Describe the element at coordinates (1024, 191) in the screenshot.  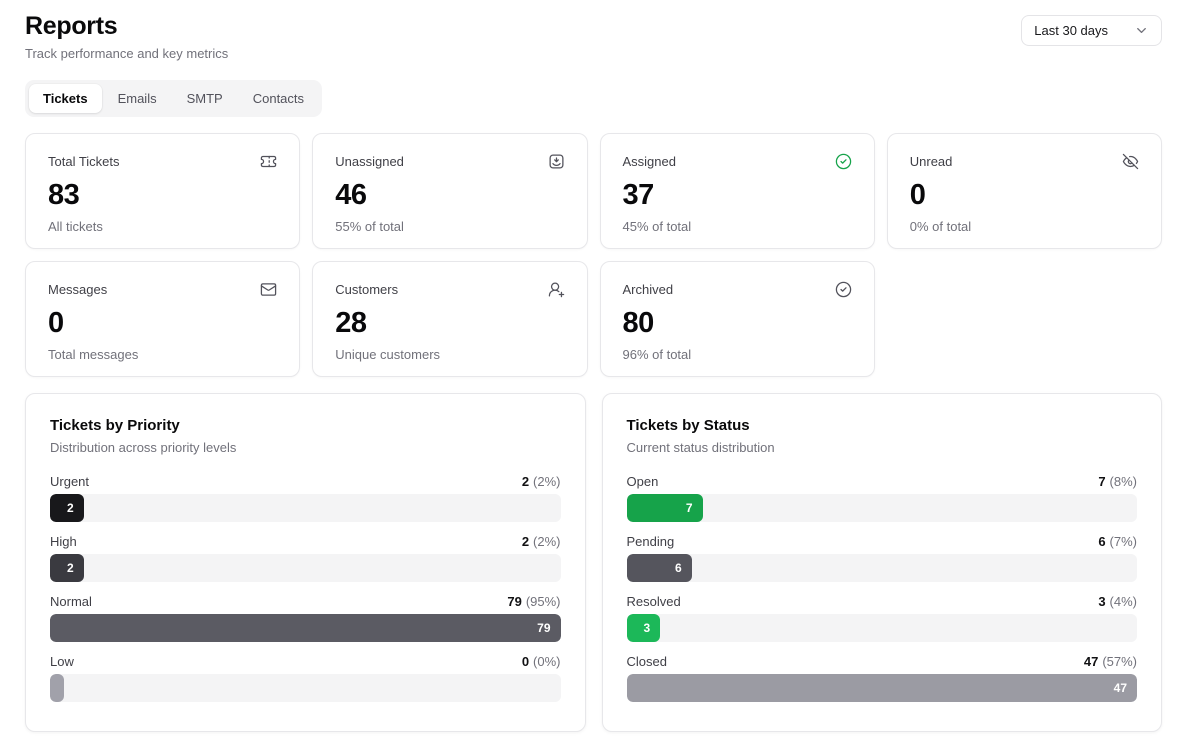
I see `stat-card-unread: Unread 0 0% of total` at that location.